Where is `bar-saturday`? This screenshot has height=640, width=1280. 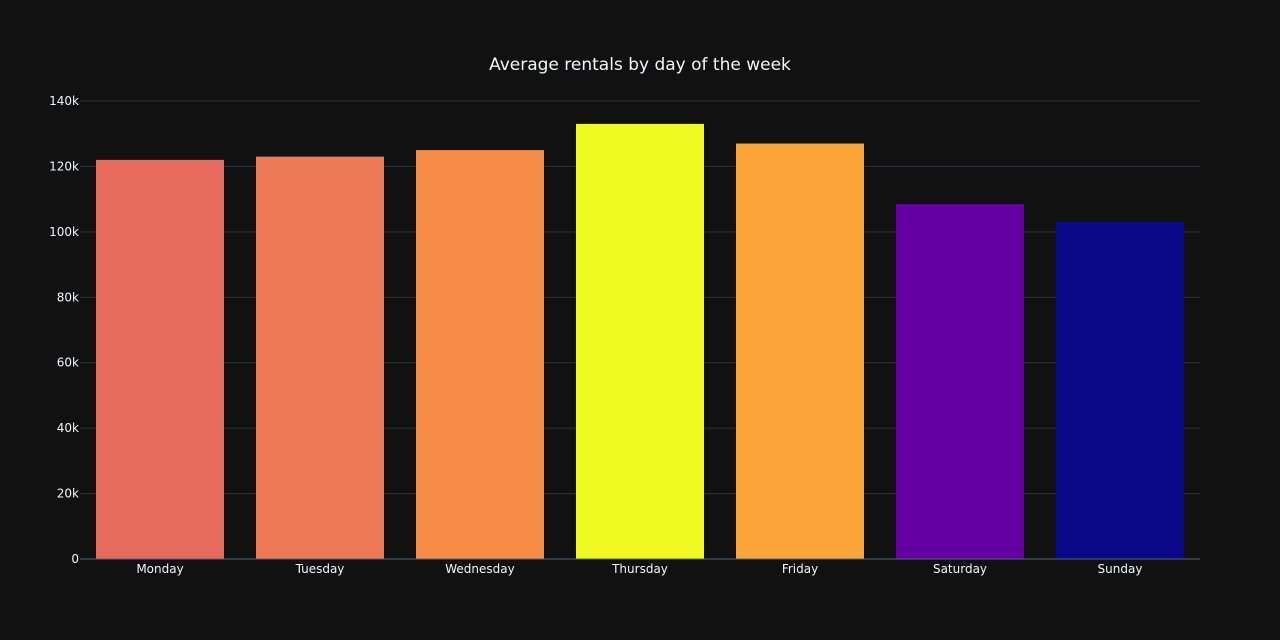
bar-saturday is located at coordinates (960, 382).